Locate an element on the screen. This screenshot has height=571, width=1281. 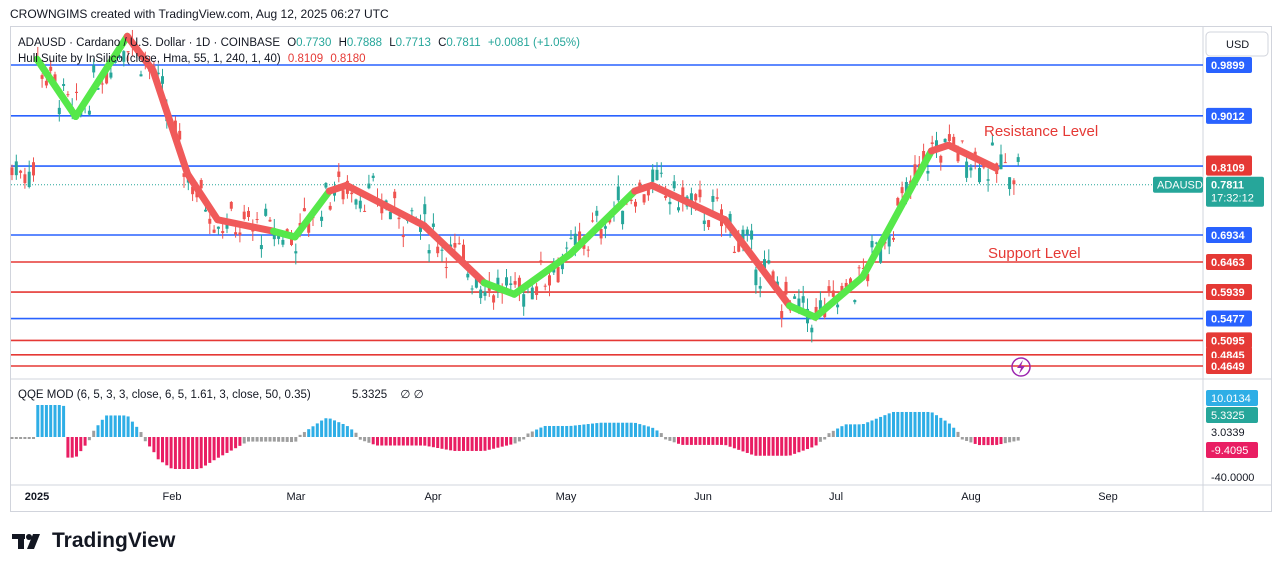
lightning-icon is located at coordinates (1021, 367).